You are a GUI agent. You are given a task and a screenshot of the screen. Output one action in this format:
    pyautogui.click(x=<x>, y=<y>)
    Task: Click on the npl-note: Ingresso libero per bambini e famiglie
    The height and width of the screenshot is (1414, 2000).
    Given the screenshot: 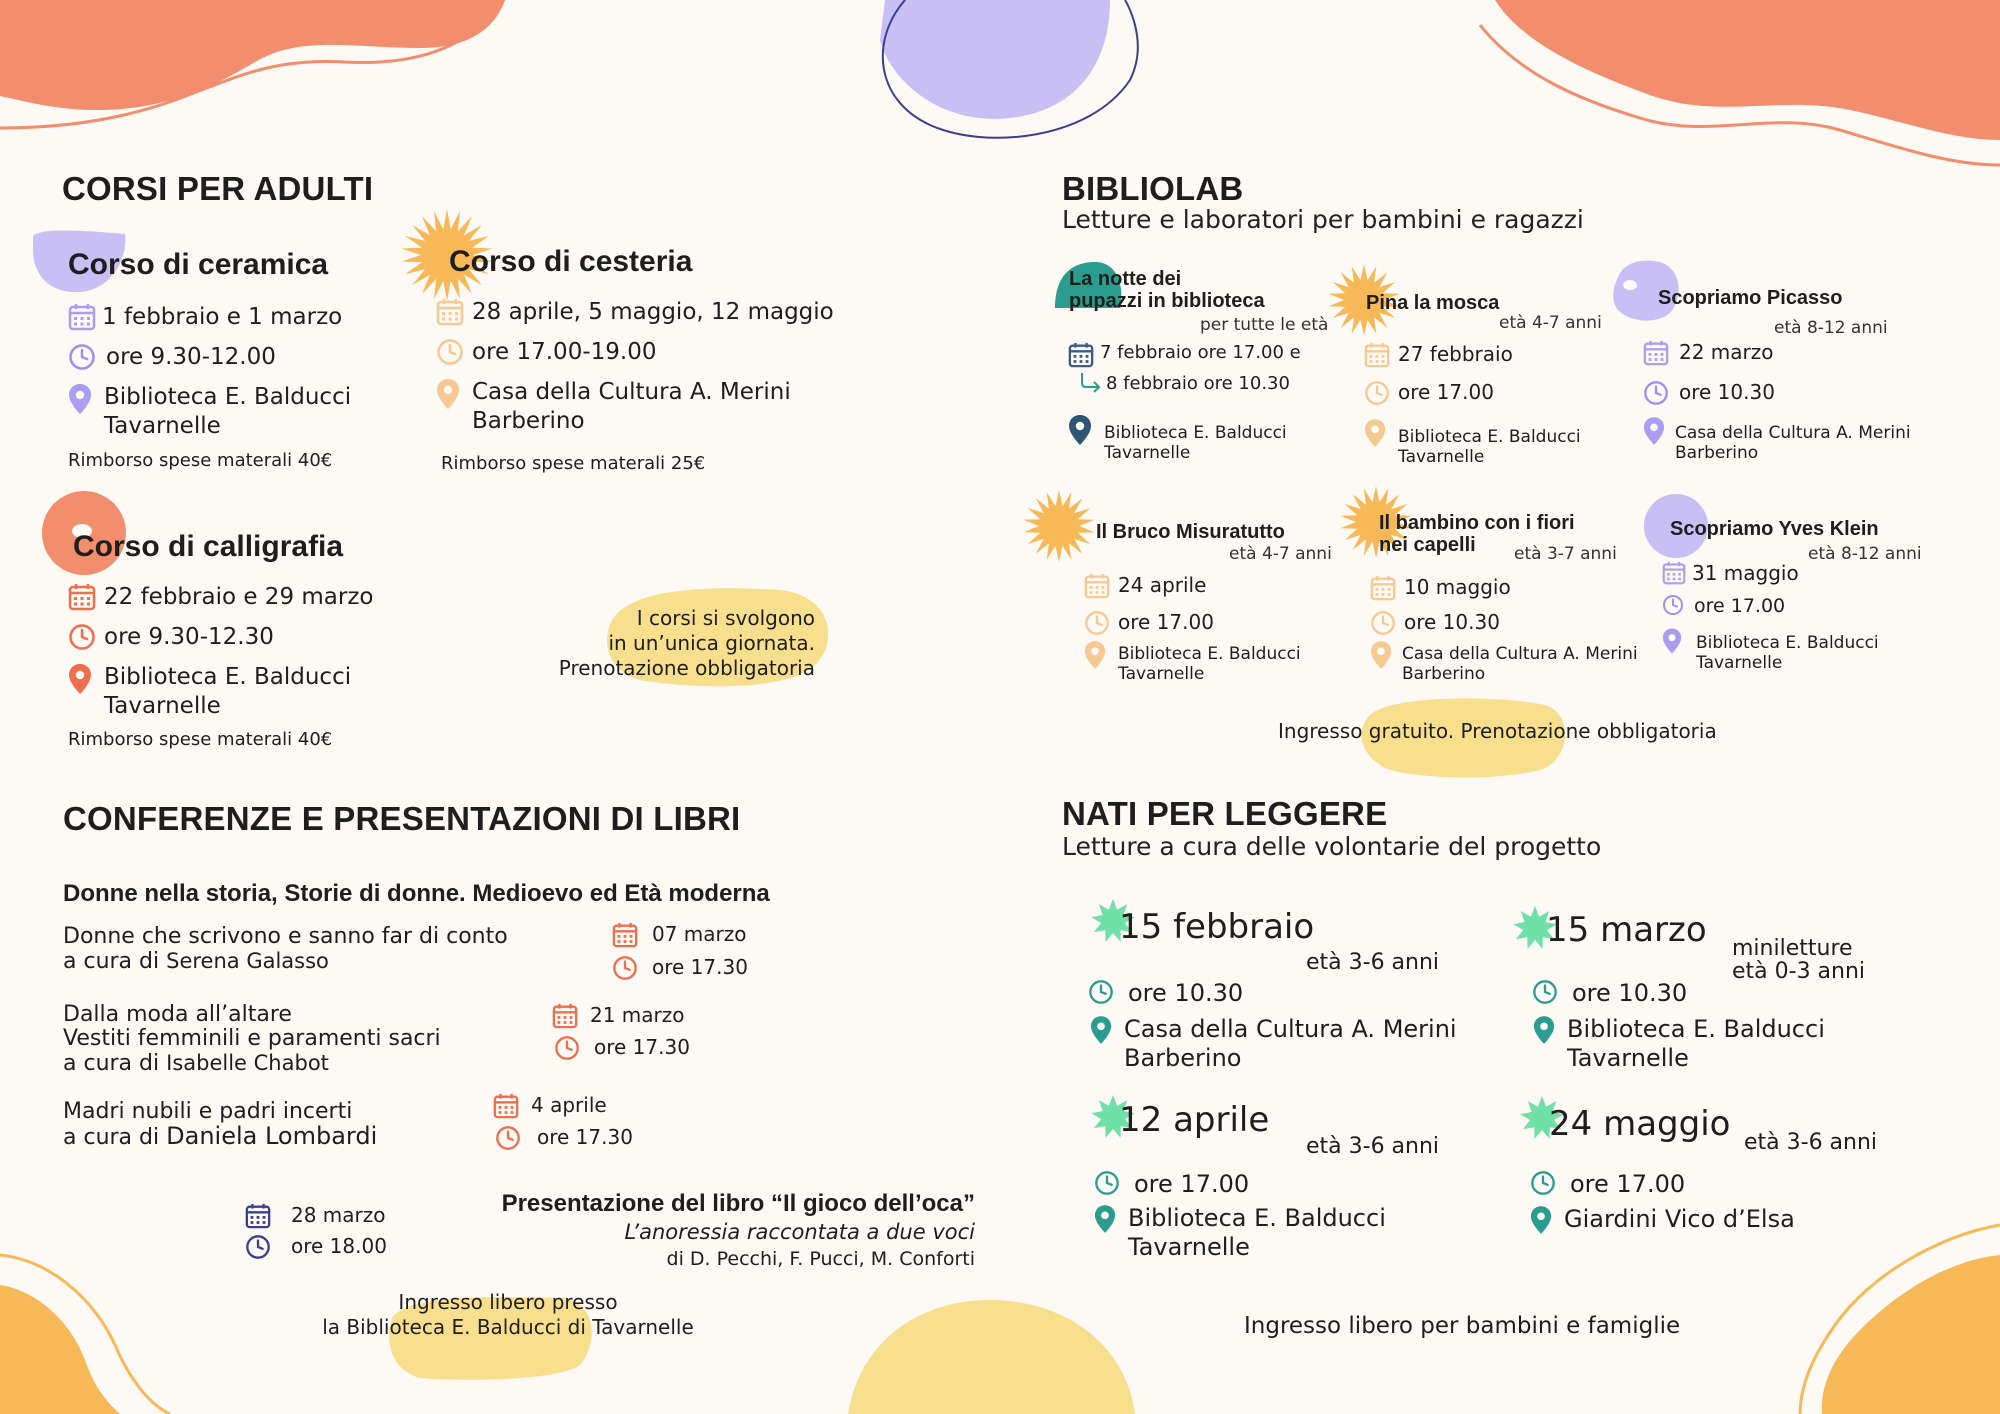 What is the action you would take?
    pyautogui.click(x=1462, y=1326)
    